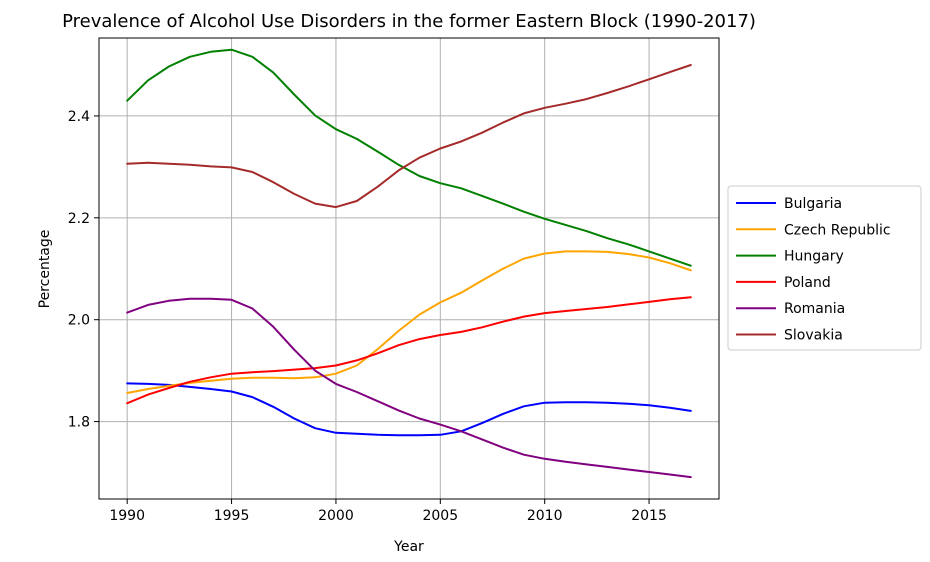 The height and width of the screenshot is (562, 930). I want to click on x-tick-label: 1990, so click(127, 516).